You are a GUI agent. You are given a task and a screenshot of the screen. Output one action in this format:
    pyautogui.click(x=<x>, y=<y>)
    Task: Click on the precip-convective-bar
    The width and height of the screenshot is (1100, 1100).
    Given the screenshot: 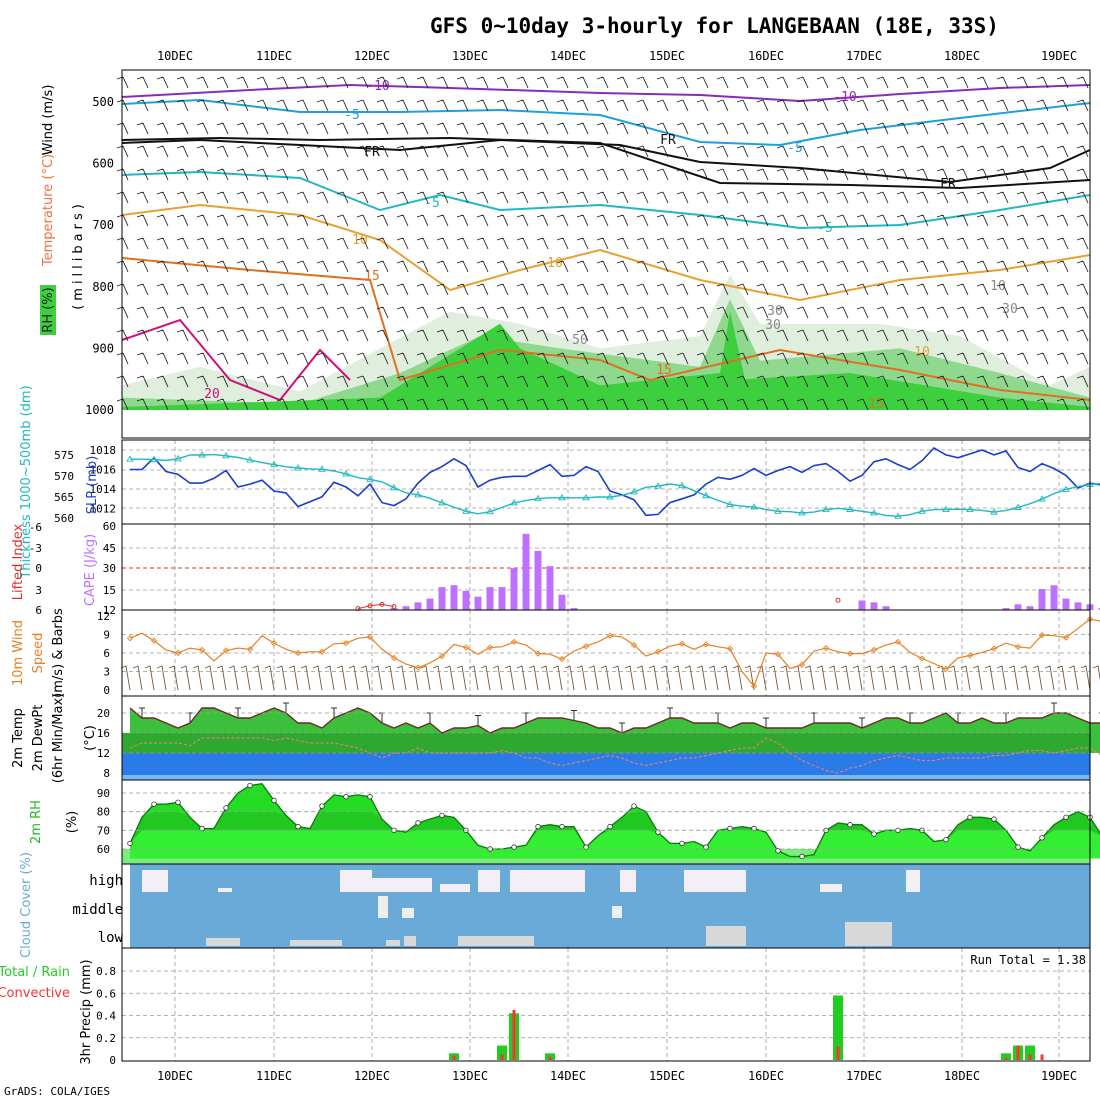 What is the action you would take?
    pyautogui.click(x=1018, y=1052)
    